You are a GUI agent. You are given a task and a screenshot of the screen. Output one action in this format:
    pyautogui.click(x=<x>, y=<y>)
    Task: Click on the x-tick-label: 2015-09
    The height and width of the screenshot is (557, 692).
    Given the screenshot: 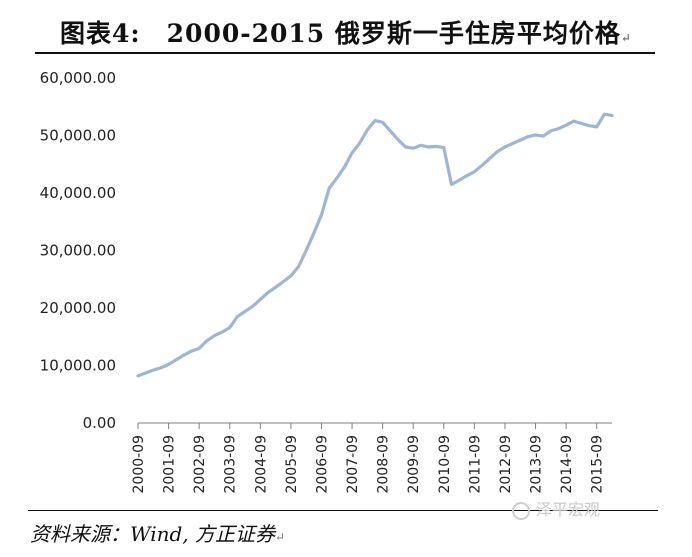 What is the action you would take?
    pyautogui.click(x=598, y=464)
    